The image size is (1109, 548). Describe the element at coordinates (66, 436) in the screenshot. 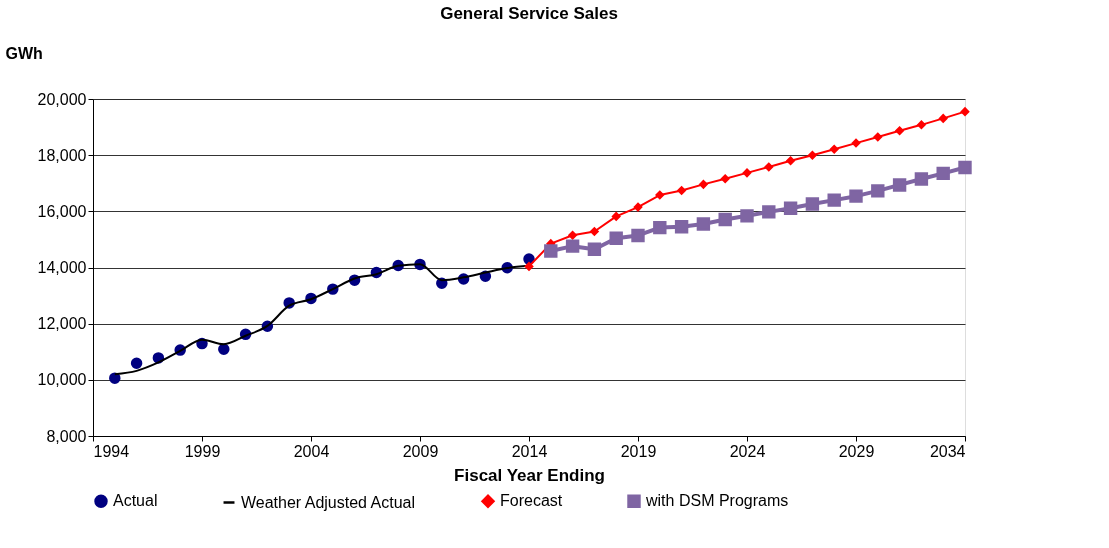

I see `y-tick-label: 8,000` at that location.